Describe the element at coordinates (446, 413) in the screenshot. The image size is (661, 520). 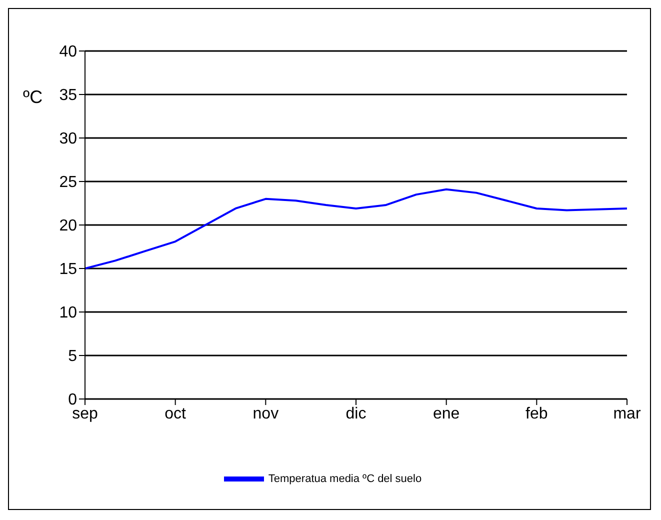
I see `x-tick-label: ene` at that location.